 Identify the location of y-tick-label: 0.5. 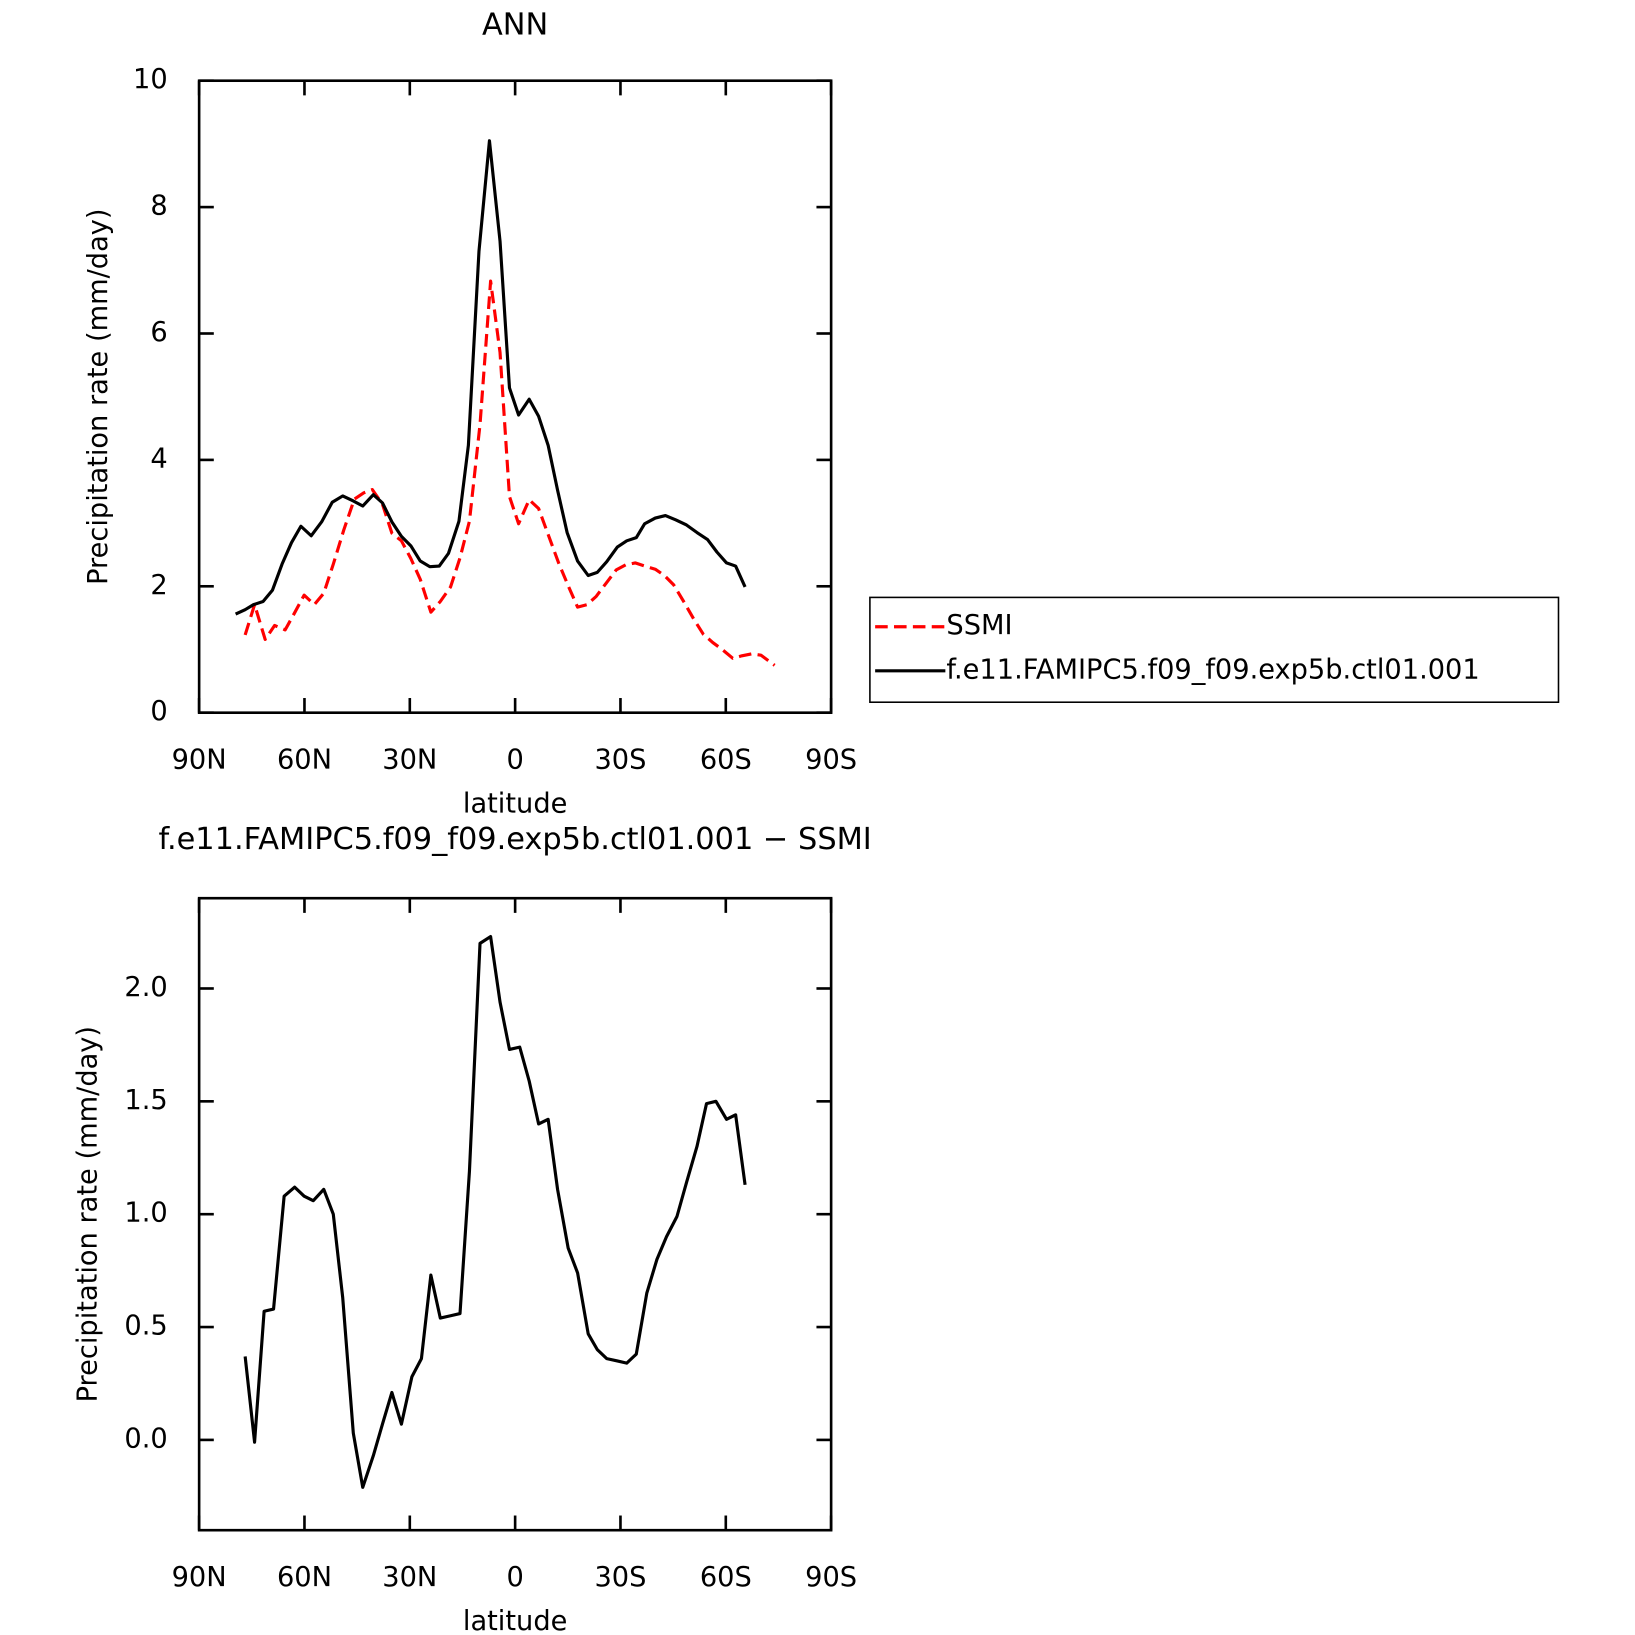
(145, 1326).